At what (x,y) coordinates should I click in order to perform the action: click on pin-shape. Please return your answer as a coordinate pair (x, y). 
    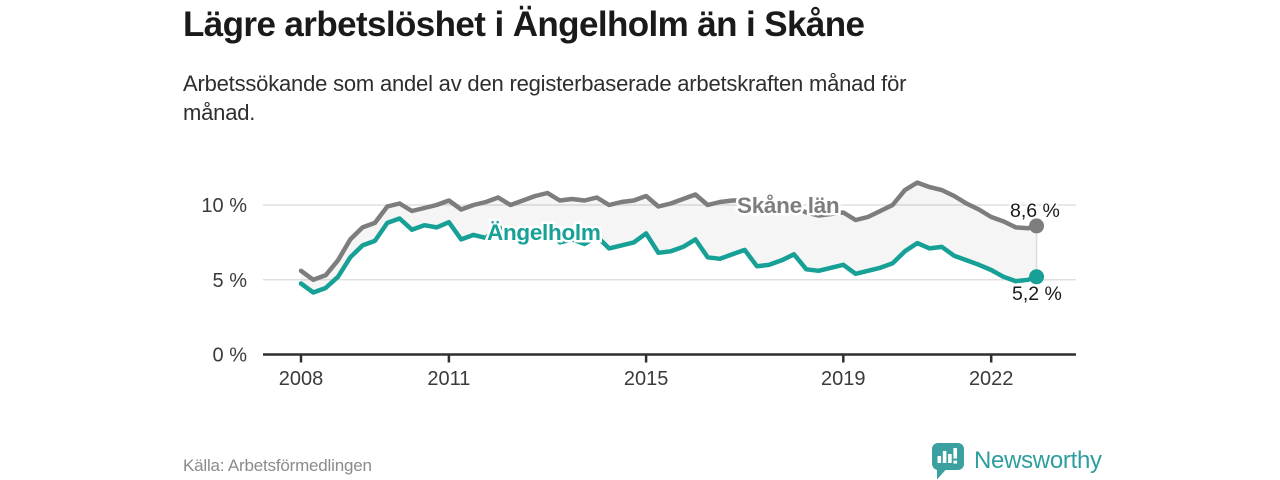
    Looking at the image, I should click on (948, 461).